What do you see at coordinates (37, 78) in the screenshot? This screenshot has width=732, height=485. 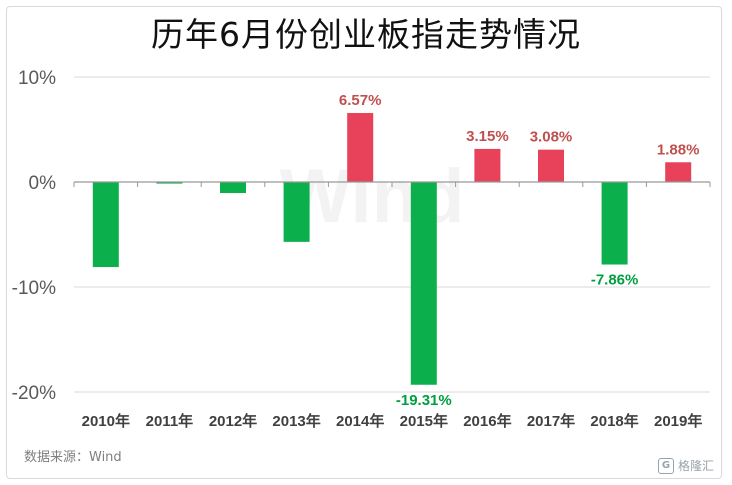 I see `y-tick-label: 10%` at bounding box center [37, 78].